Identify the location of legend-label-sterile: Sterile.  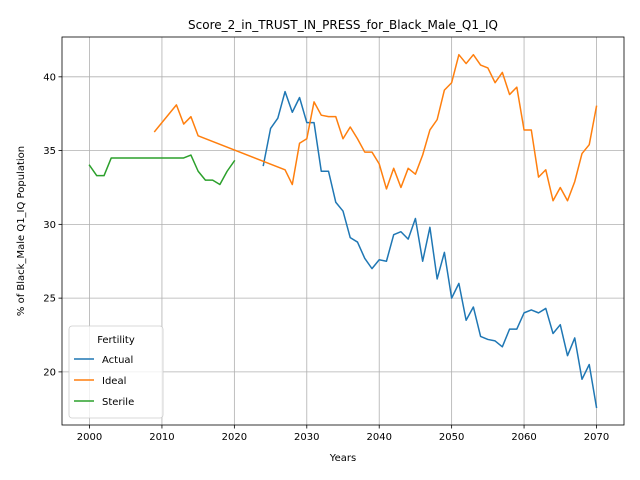
(118, 402).